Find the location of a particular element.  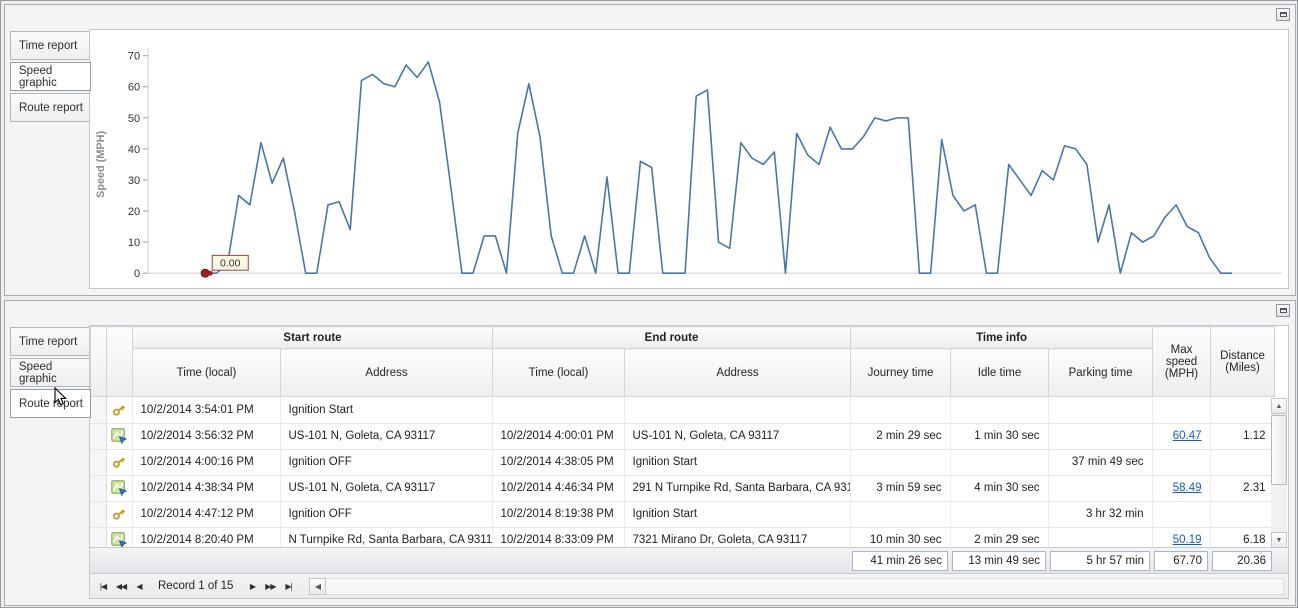

summary-idle-time: 13 min 49 sec is located at coordinates (999, 561).